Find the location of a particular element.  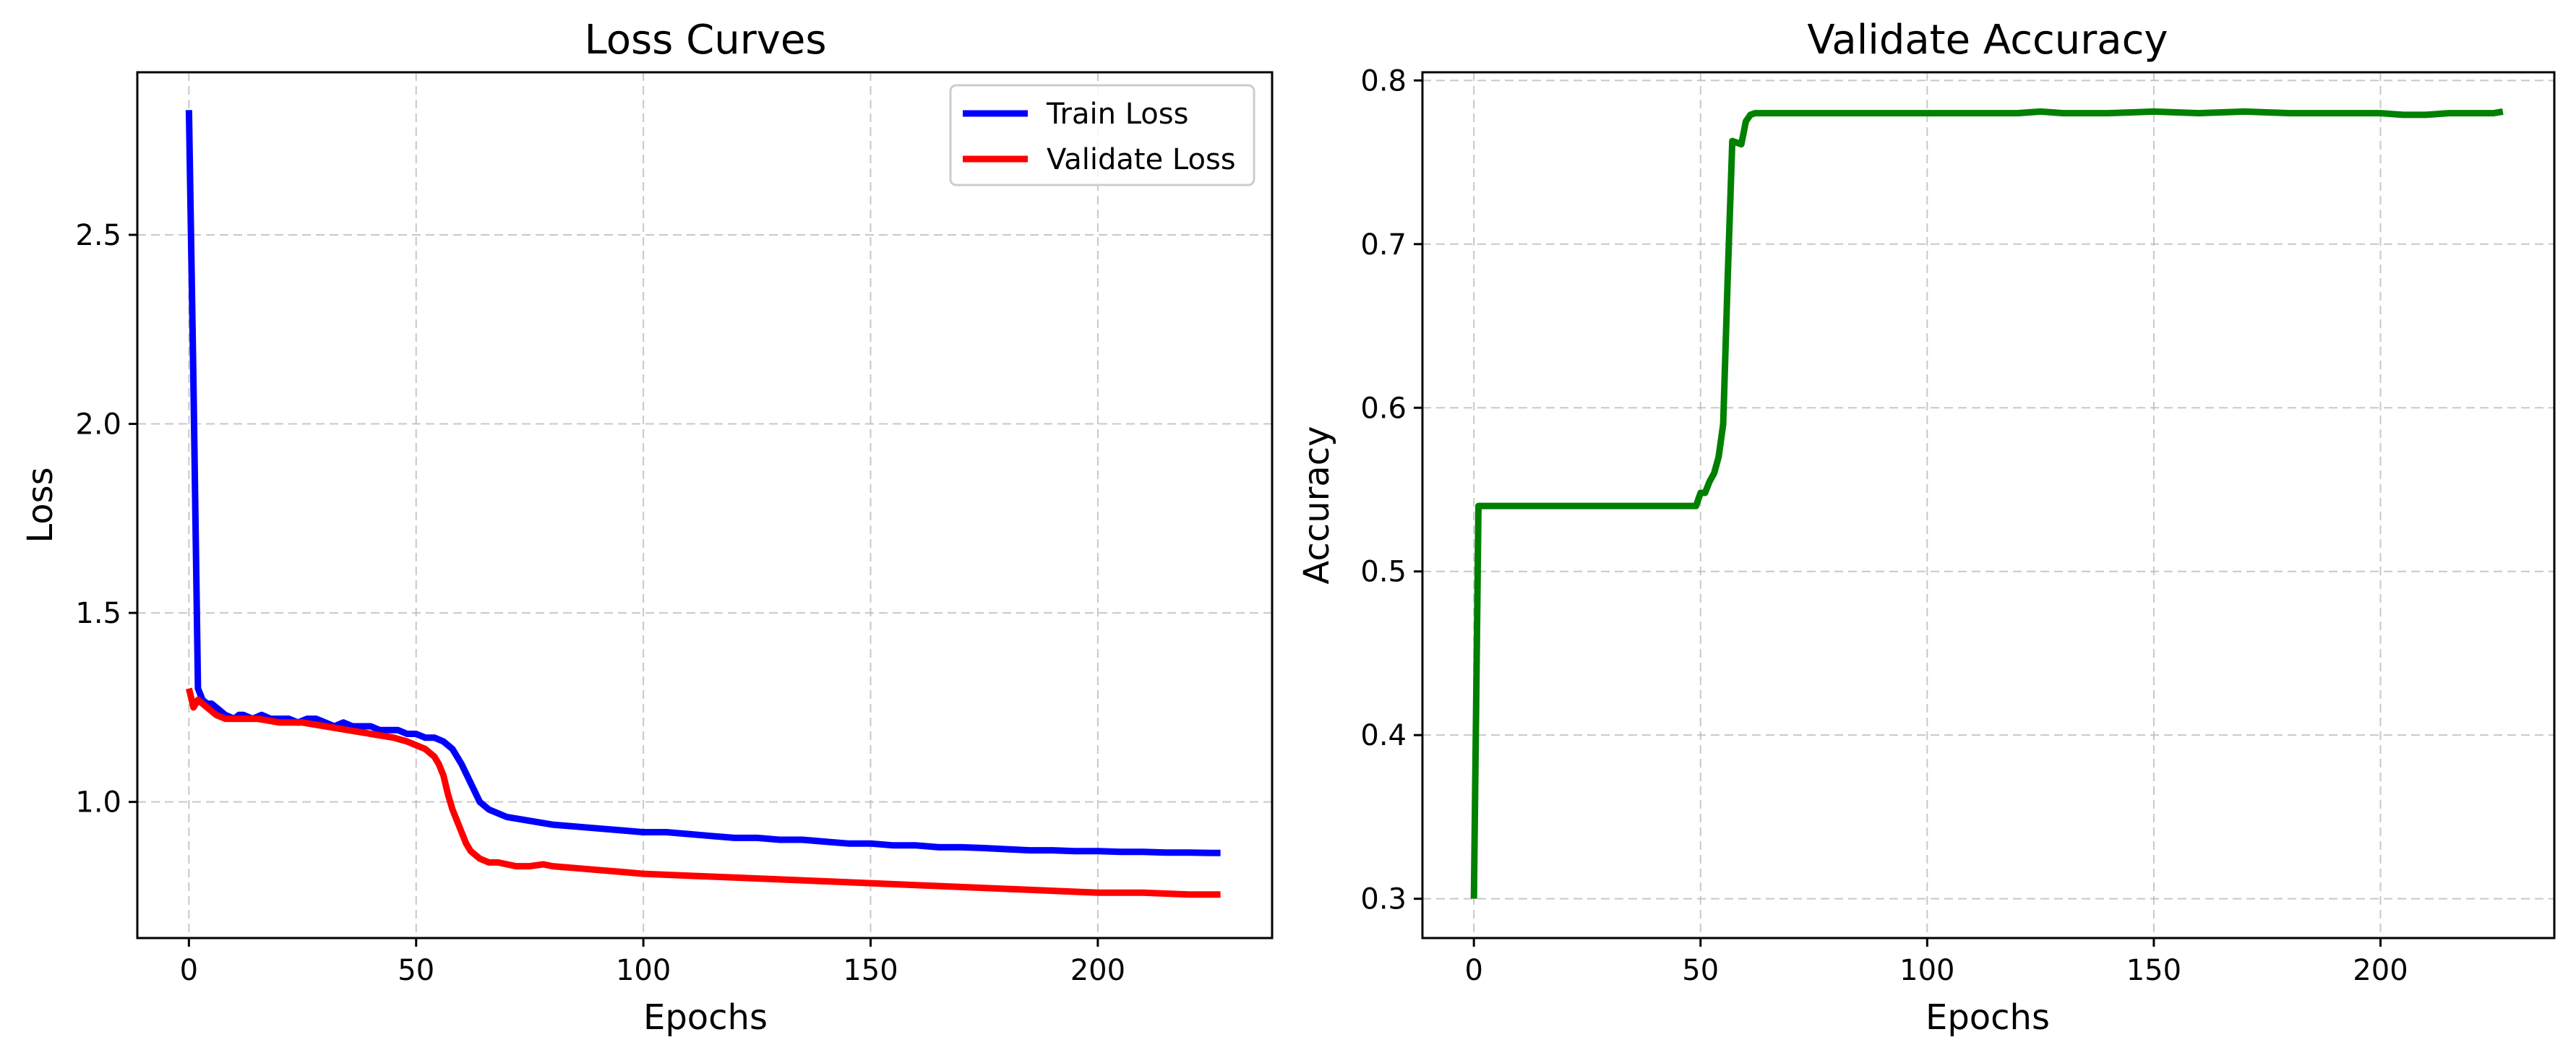

y-axis-label: Accuracy is located at coordinates (1317, 505).